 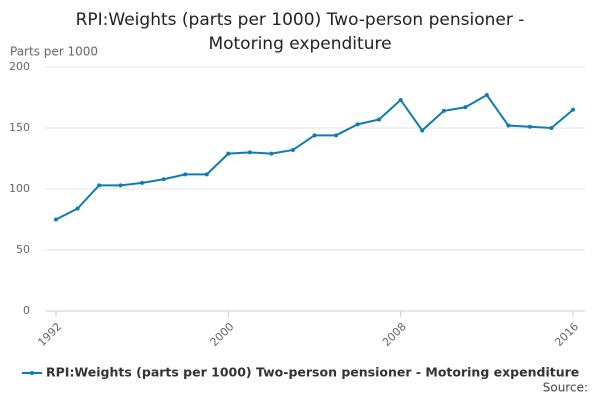 I want to click on y-axis-label: Parts per 1000, so click(x=54, y=52).